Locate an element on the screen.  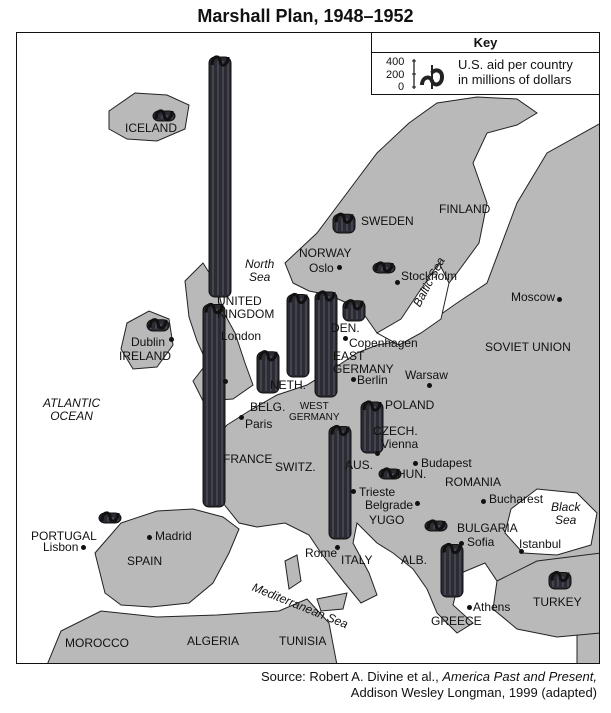
label-albania: ALB. is located at coordinates (414, 560).